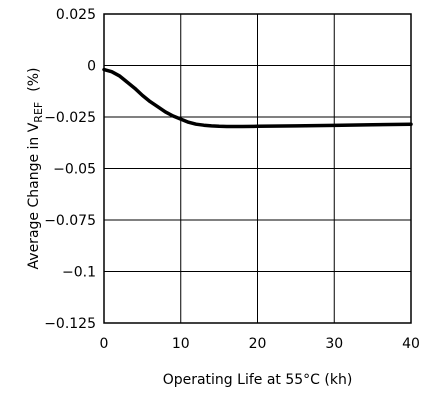 The width and height of the screenshot is (427, 396). I want to click on x-tick-label: 0, so click(104, 344).